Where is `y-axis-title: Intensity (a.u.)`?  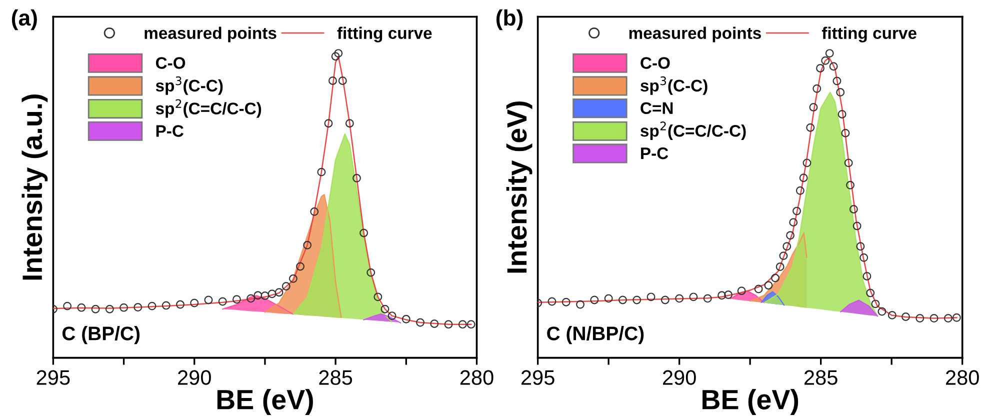
y-axis-title: Intensity (a.u.) is located at coordinates (35, 187).